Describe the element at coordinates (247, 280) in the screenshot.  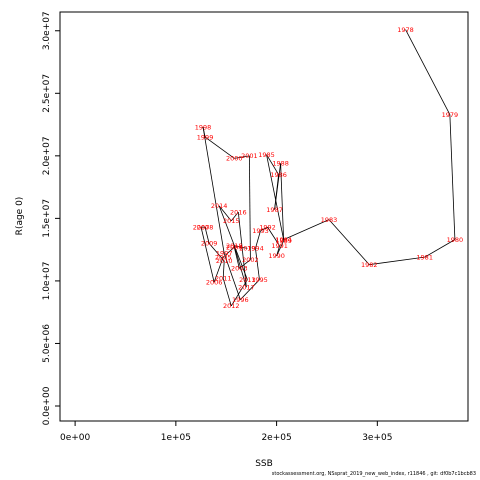
I see `year-label: 2013` at that location.